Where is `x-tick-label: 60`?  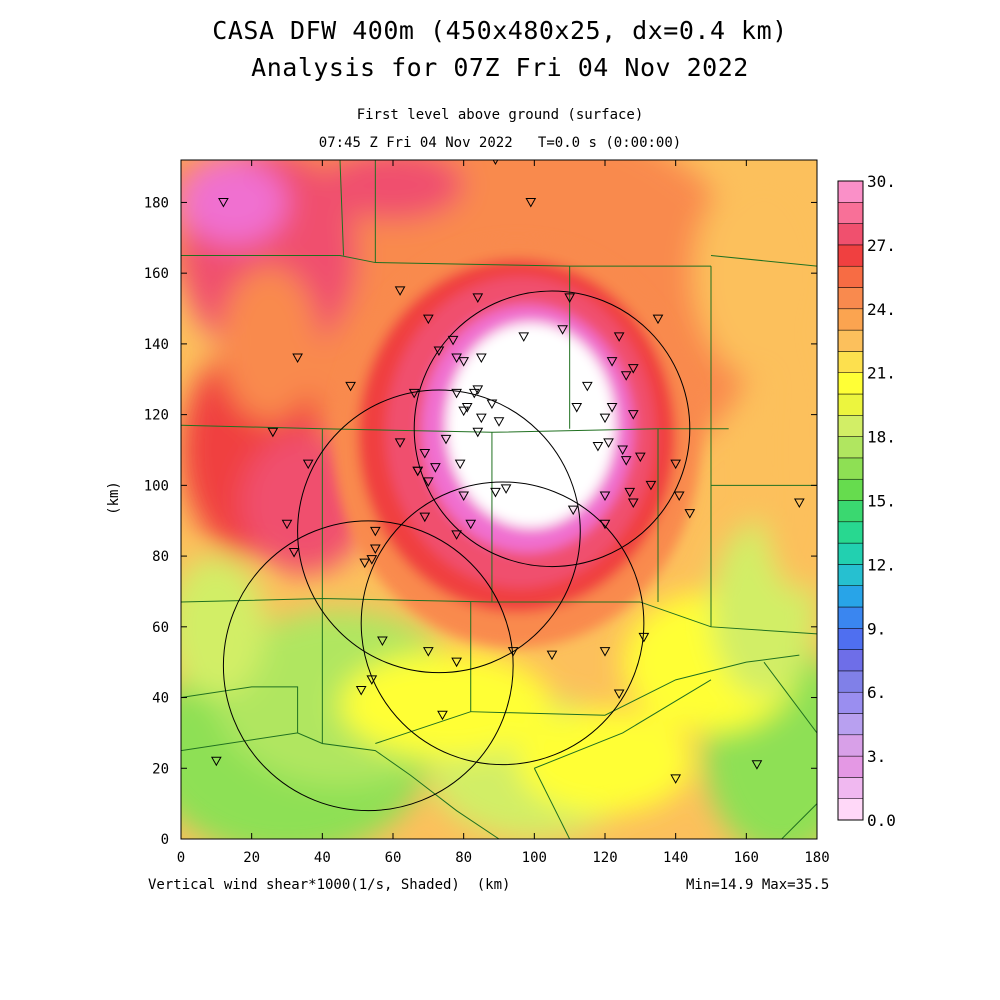
x-tick-label: 60 is located at coordinates (393, 858).